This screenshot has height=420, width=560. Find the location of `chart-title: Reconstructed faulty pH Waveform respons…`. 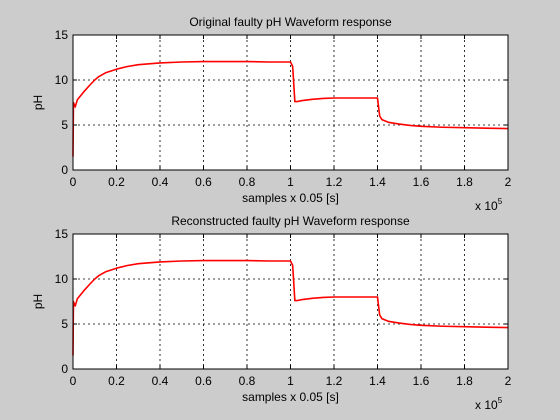

chart-title: Reconstructed faulty pH Waveform respons… is located at coordinates (290, 221).